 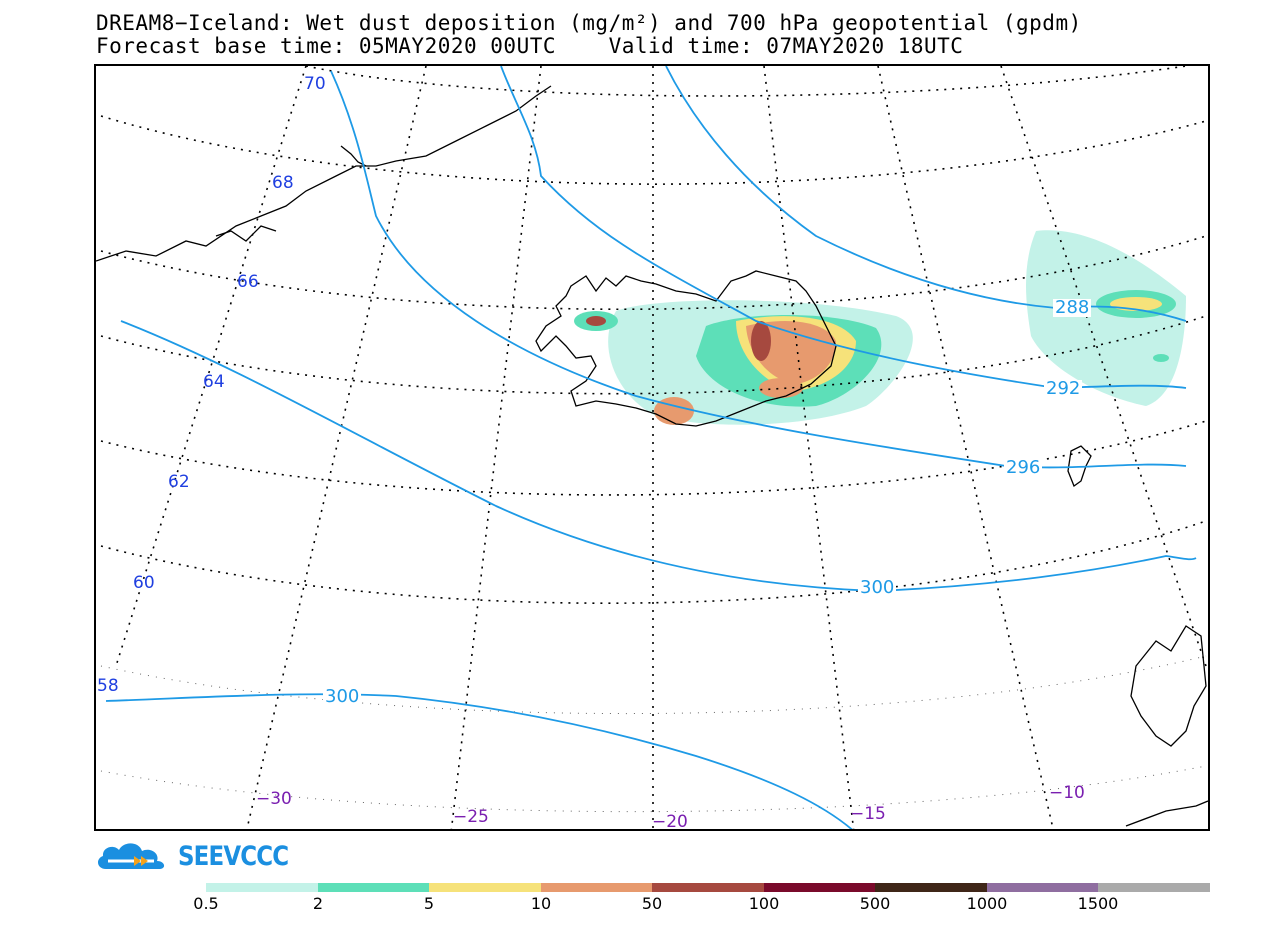 I want to click on longitude-label-minus25: −25, so click(x=471, y=817).